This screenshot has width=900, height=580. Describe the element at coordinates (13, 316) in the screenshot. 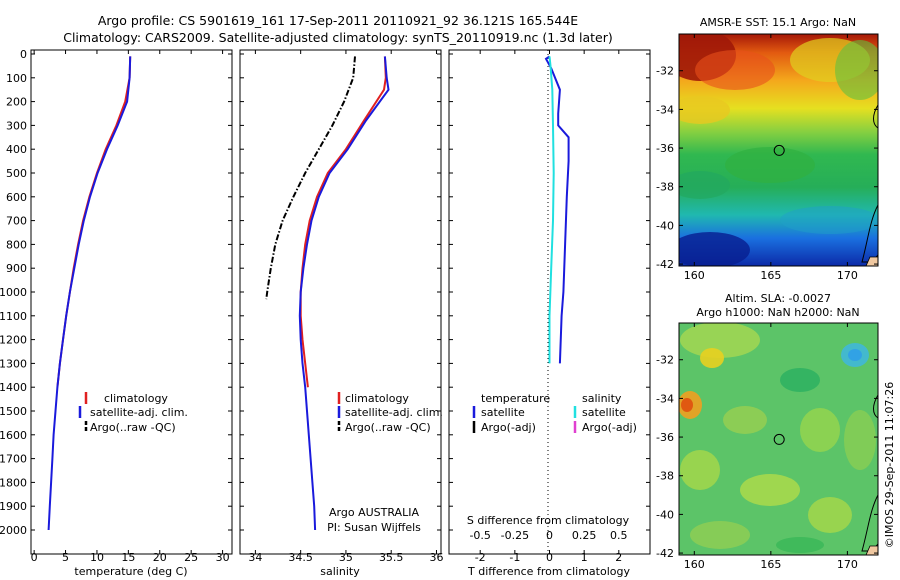

I see `y-tick-label: 1100` at that location.